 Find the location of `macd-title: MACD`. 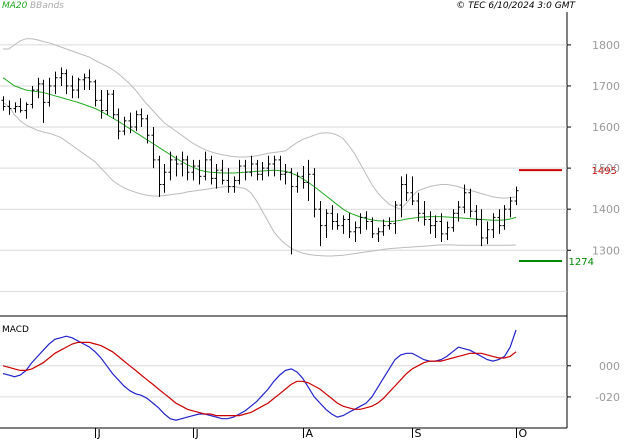

macd-title: MACD is located at coordinates (15, 330).